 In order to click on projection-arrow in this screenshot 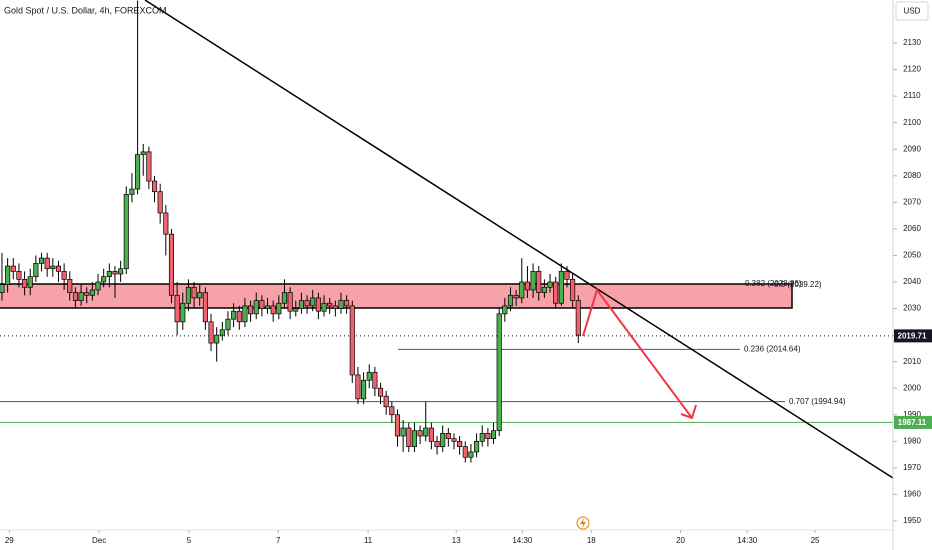, I will do `click(639, 353)`.